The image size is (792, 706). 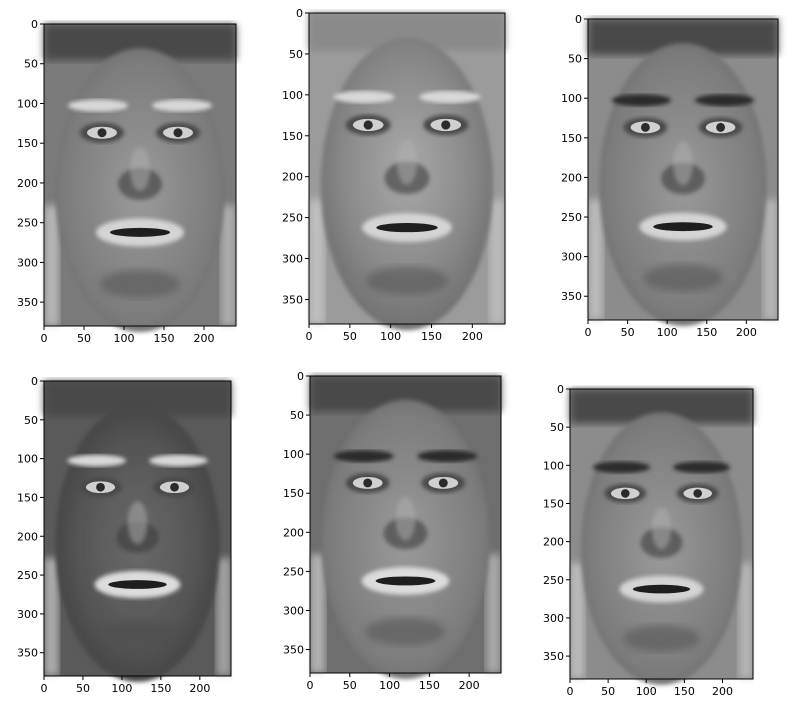 I want to click on face-panel-4: 0 50 100 150 200 0 50 100 150 200 250 300 350, so click(x=124, y=535).